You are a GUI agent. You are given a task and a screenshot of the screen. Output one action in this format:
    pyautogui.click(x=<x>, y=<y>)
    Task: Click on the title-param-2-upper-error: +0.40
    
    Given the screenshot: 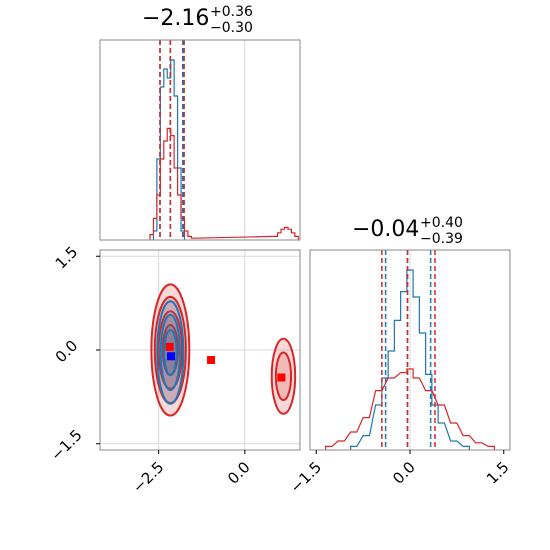 What is the action you would take?
    pyautogui.click(x=441, y=223)
    